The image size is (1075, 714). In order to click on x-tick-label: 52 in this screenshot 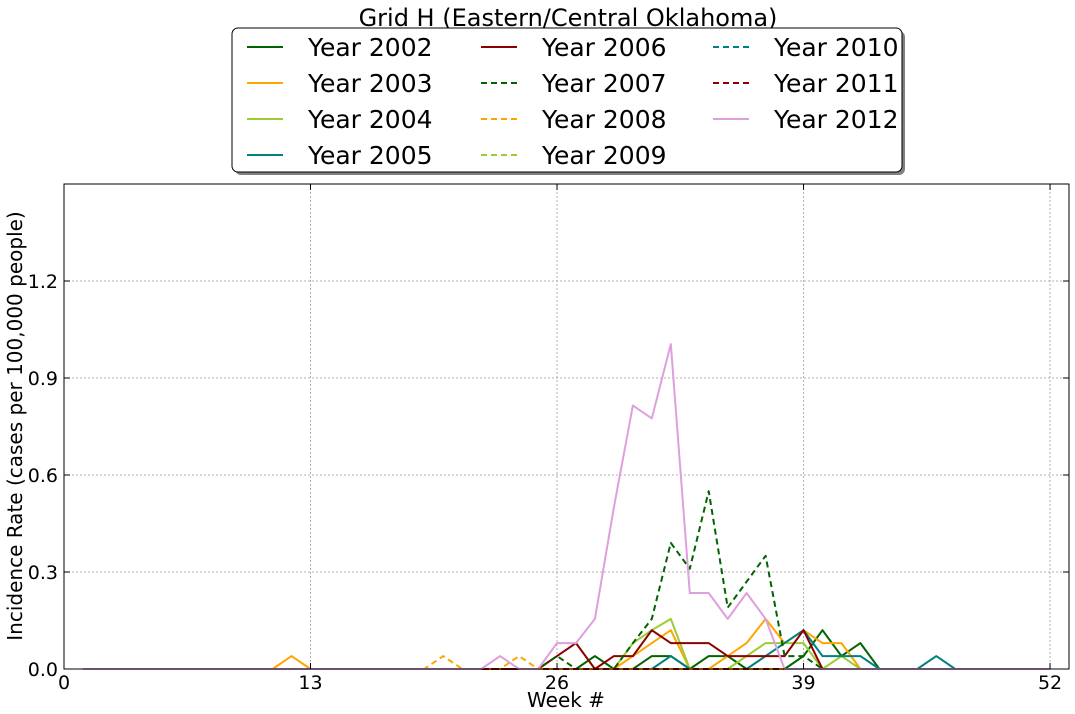, I will do `click(1050, 683)`.